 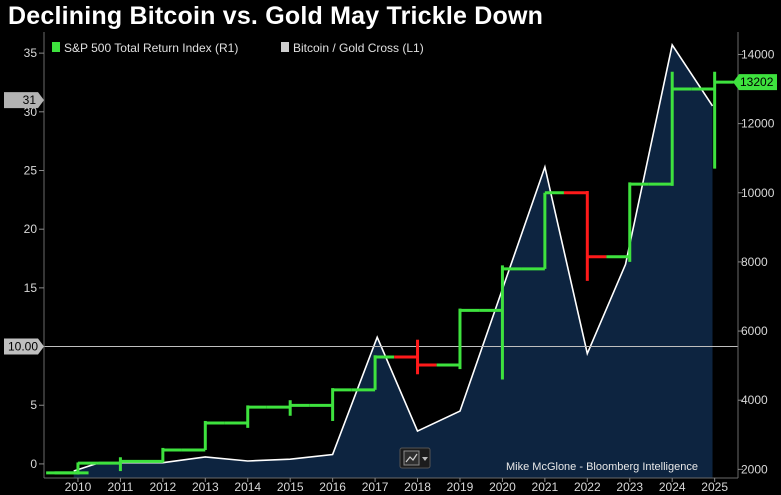 I want to click on ref-line-tag: 10.00, so click(x=24, y=346).